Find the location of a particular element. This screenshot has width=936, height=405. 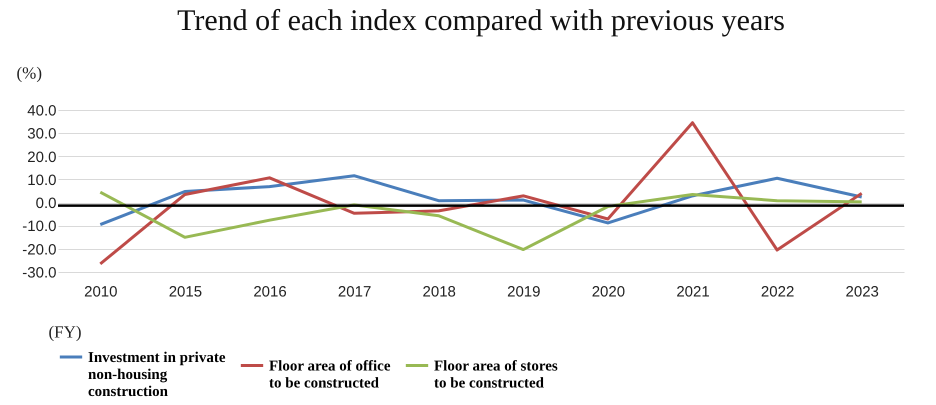

y-tick-label: -10.0 is located at coordinates (39, 227).